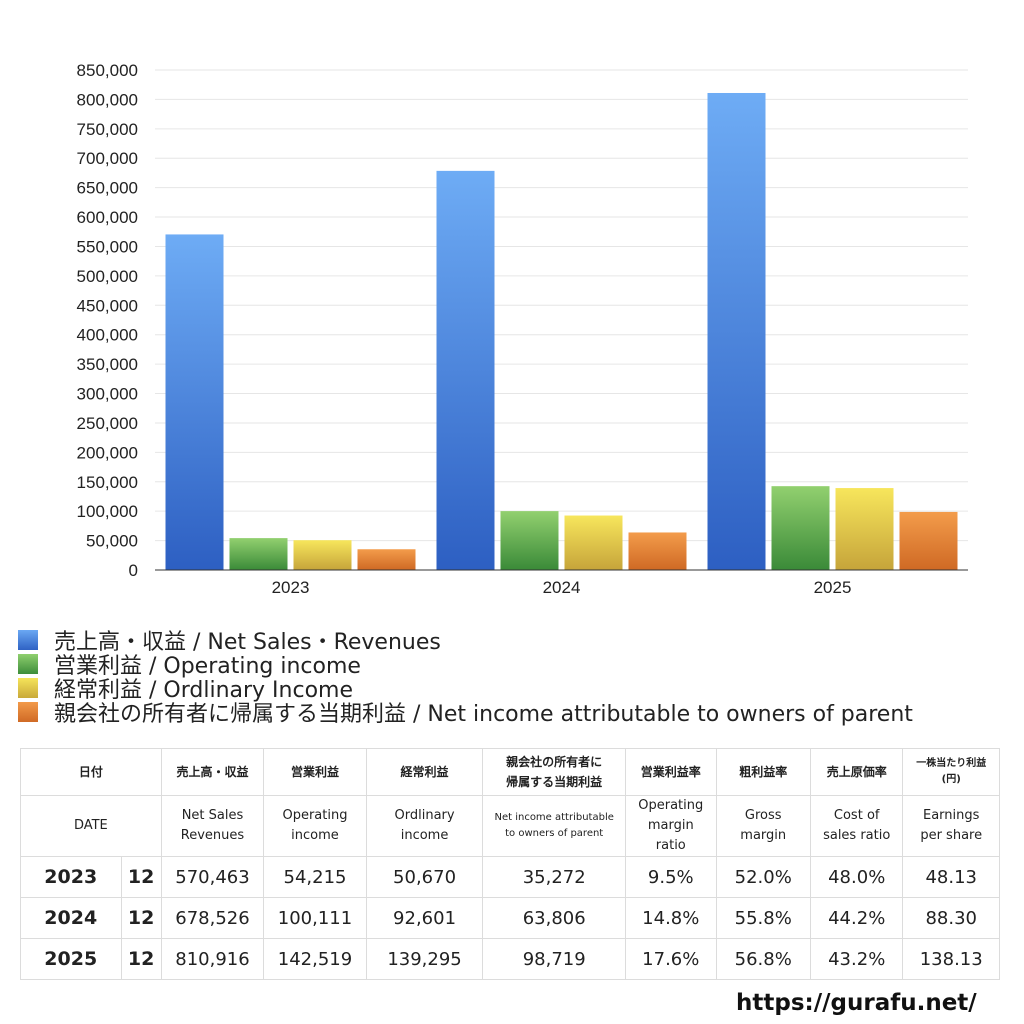  Describe the element at coordinates (315, 772) in the screenshot. I see `th-operating-income-jp: 営業利益` at that location.